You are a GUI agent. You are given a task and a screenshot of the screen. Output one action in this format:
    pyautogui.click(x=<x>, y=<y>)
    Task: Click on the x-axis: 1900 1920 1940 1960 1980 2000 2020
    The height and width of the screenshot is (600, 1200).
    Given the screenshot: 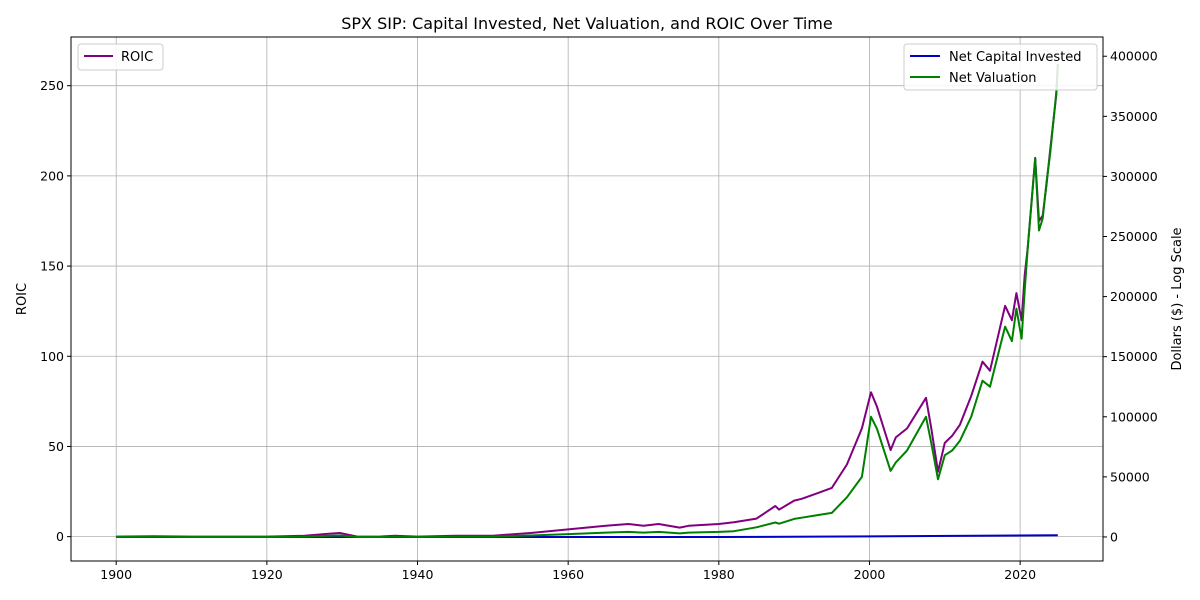 What is the action you would take?
    pyautogui.click(x=568, y=571)
    